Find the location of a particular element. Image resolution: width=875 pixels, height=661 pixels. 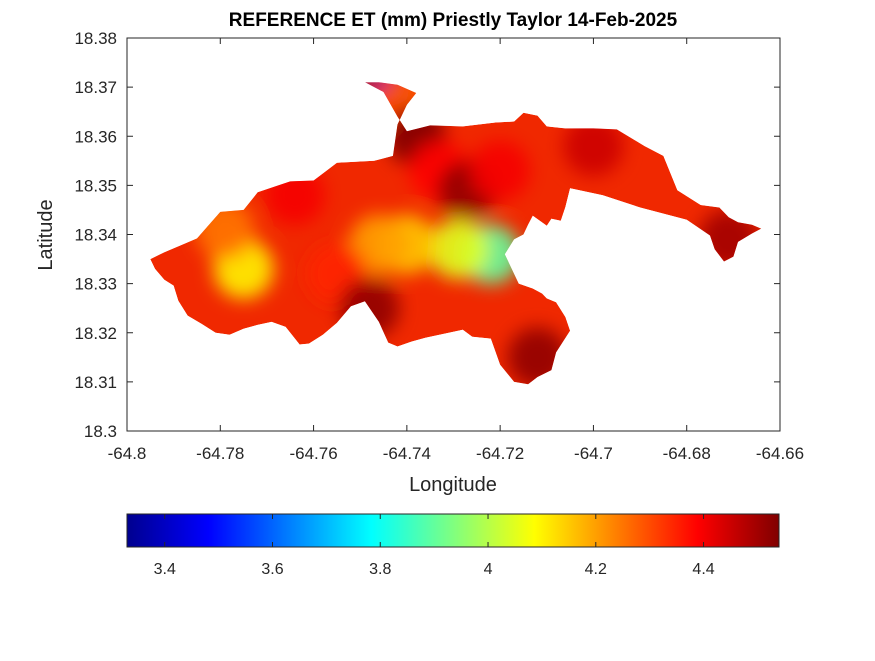

y-tick-label: 18.3 is located at coordinates (100, 431).